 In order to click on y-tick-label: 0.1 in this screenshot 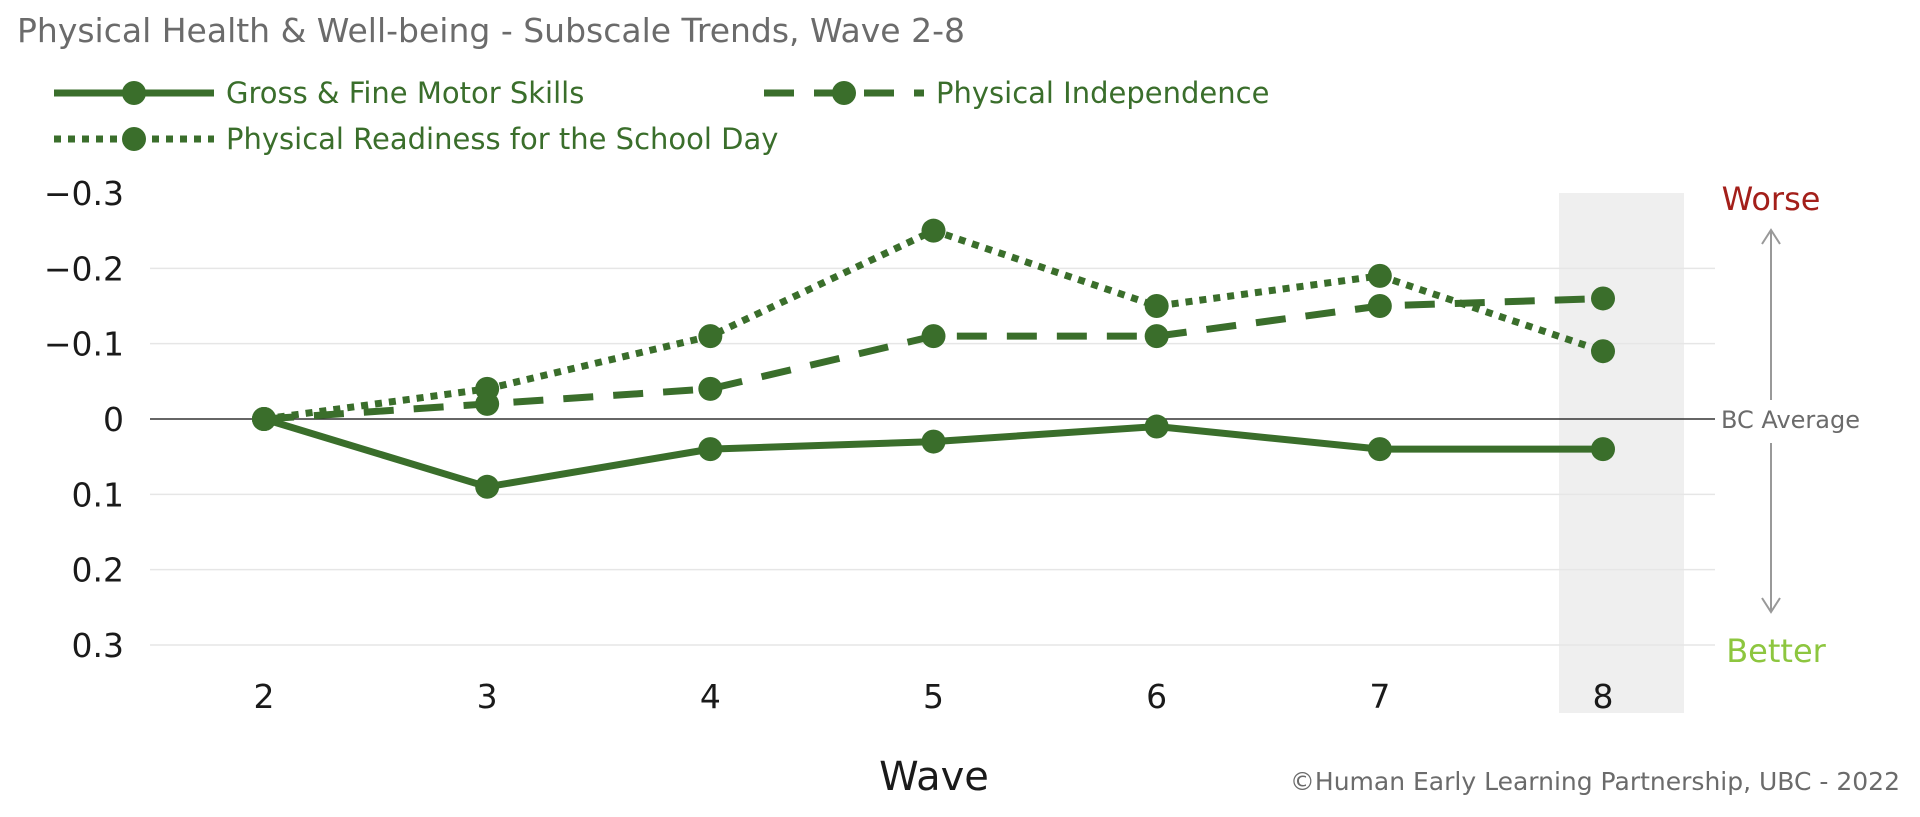, I will do `click(98, 494)`.